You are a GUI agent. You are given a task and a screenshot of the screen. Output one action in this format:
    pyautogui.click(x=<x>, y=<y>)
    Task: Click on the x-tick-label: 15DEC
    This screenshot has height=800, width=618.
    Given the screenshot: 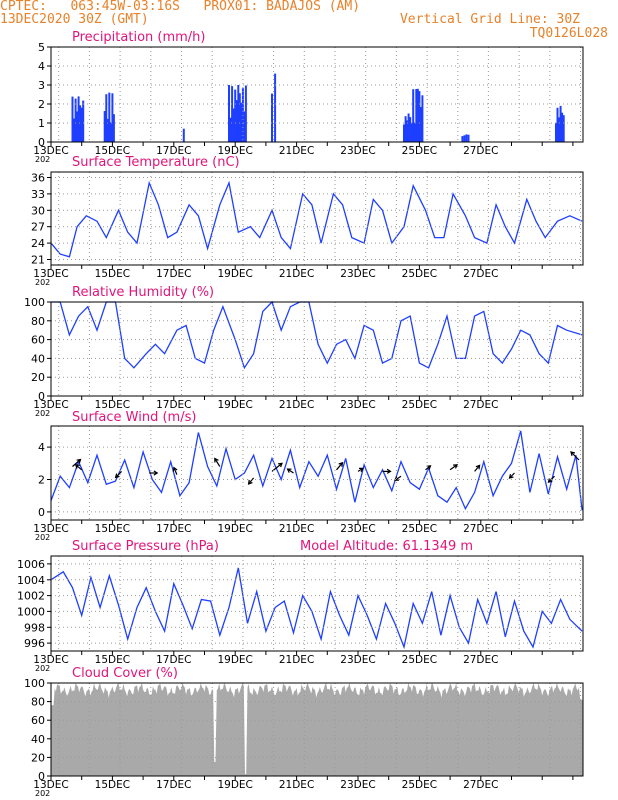 What is the action you would take?
    pyautogui.click(x=112, y=274)
    